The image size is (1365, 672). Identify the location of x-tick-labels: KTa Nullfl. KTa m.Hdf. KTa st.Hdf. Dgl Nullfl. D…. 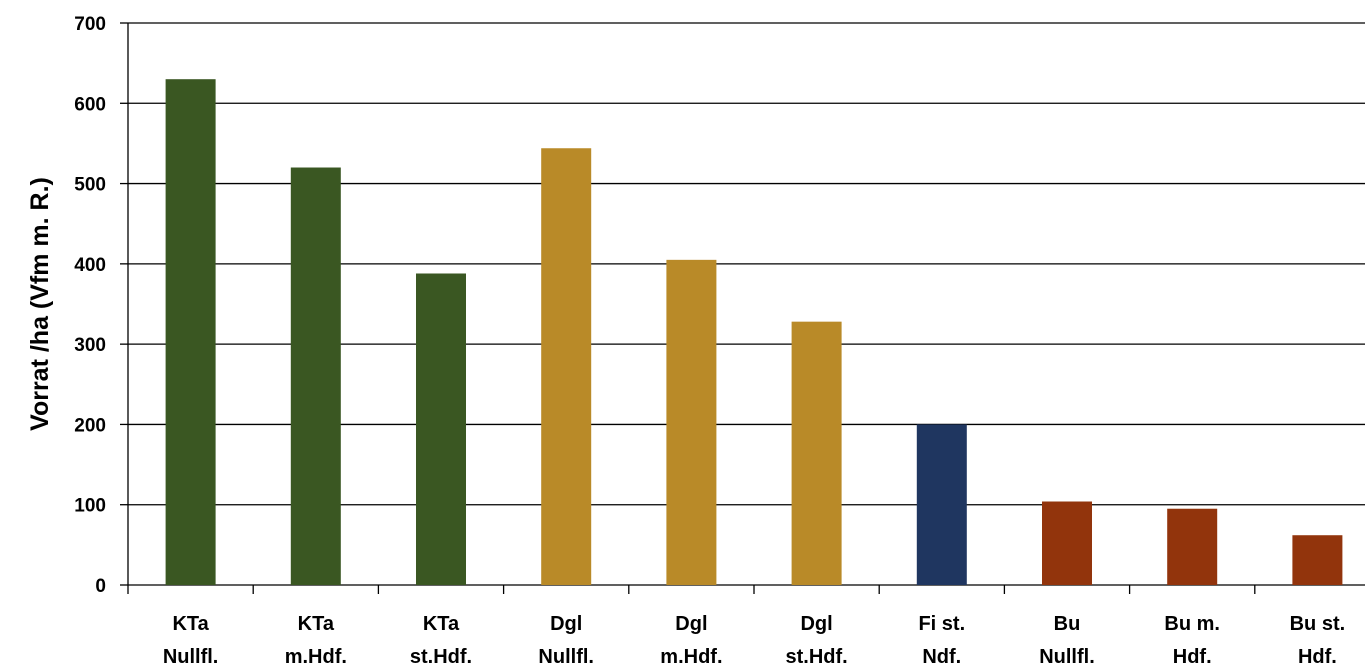
(754, 640).